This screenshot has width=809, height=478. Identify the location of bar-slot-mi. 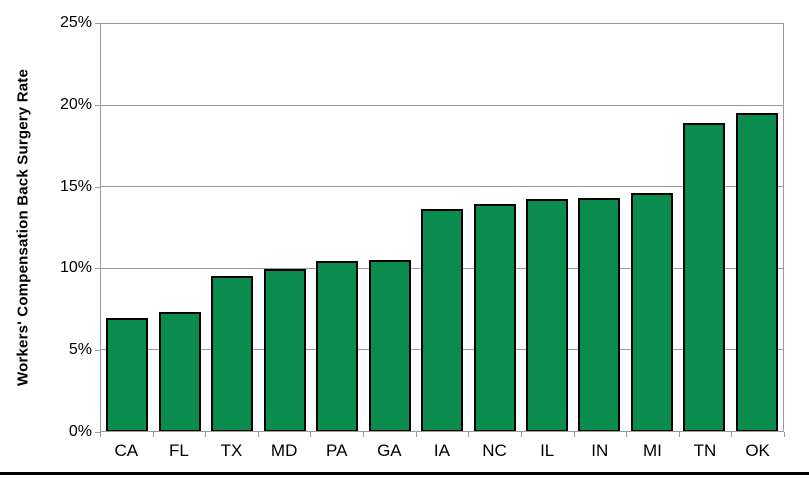
(652, 227).